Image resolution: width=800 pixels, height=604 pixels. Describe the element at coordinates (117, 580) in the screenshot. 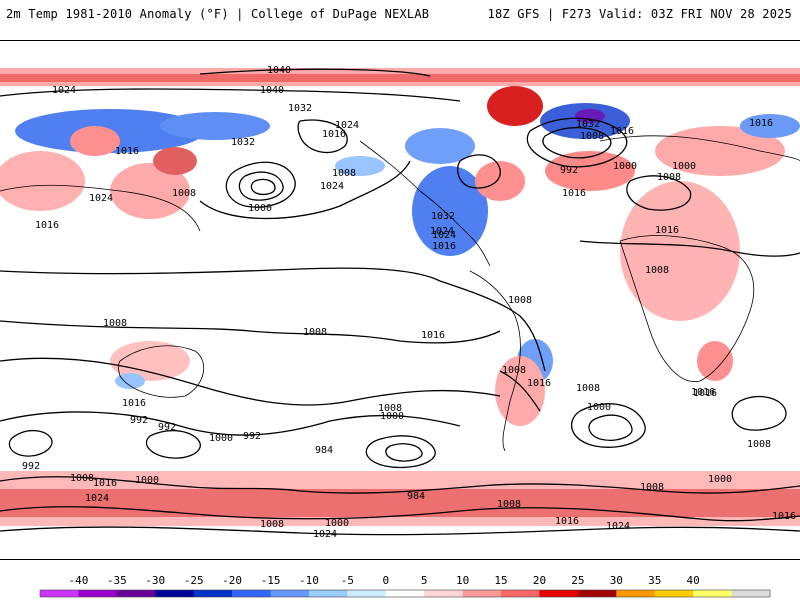

I see `colorbar-tick-label: -35` at that location.